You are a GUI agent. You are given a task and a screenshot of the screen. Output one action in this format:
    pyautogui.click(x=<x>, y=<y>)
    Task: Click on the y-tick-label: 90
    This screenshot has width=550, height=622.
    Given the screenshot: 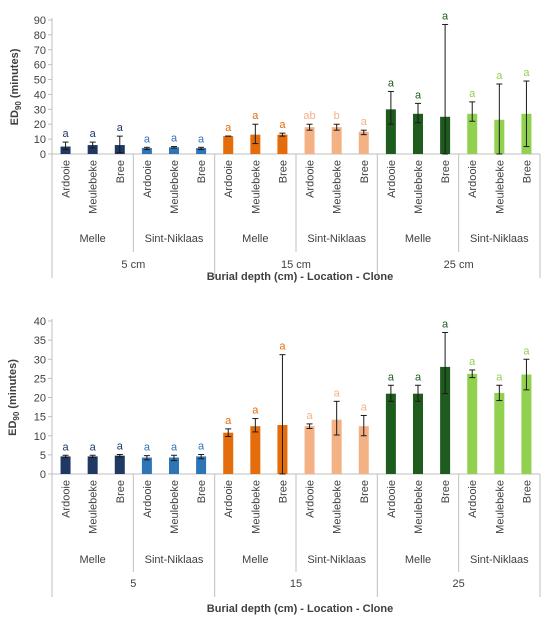 What is the action you would take?
    pyautogui.click(x=40, y=21)
    